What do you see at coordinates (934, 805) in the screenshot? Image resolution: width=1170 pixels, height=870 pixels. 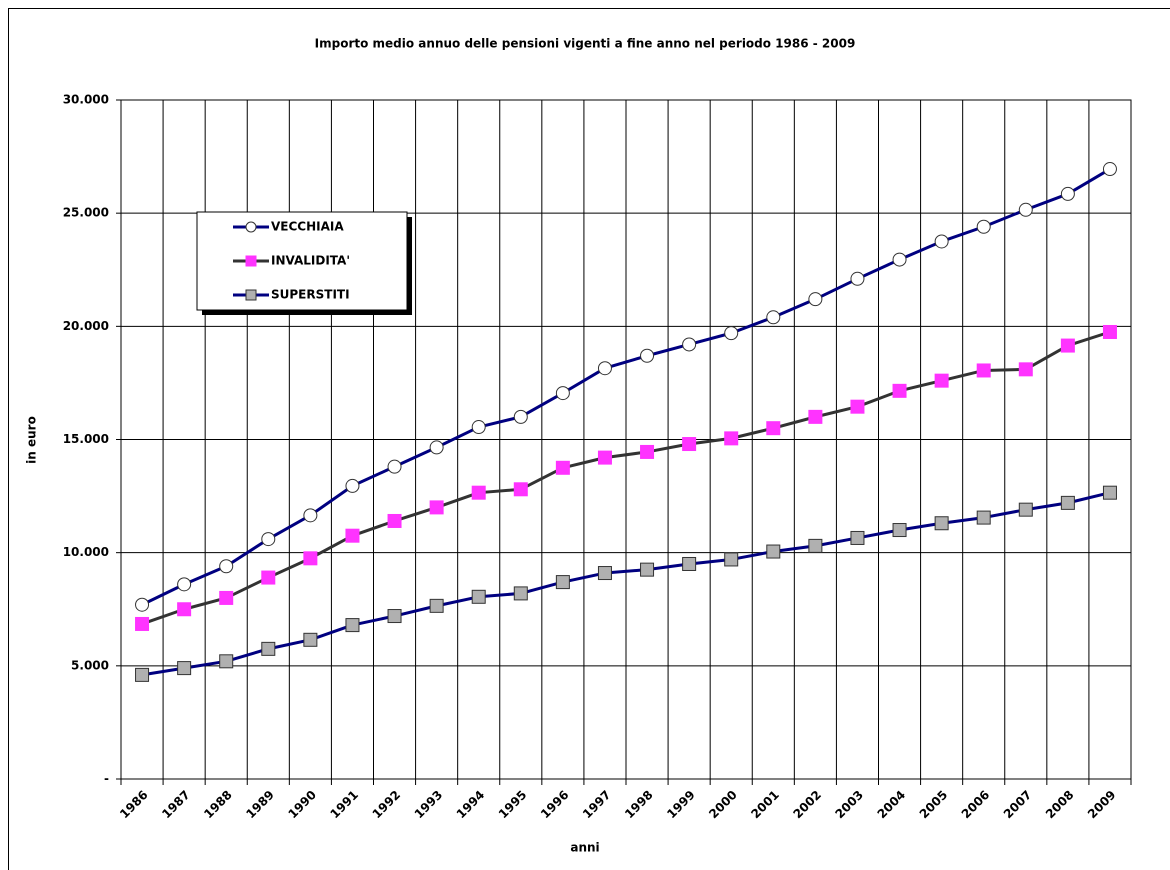 I see `x-tick-label: 2005` at bounding box center [934, 805].